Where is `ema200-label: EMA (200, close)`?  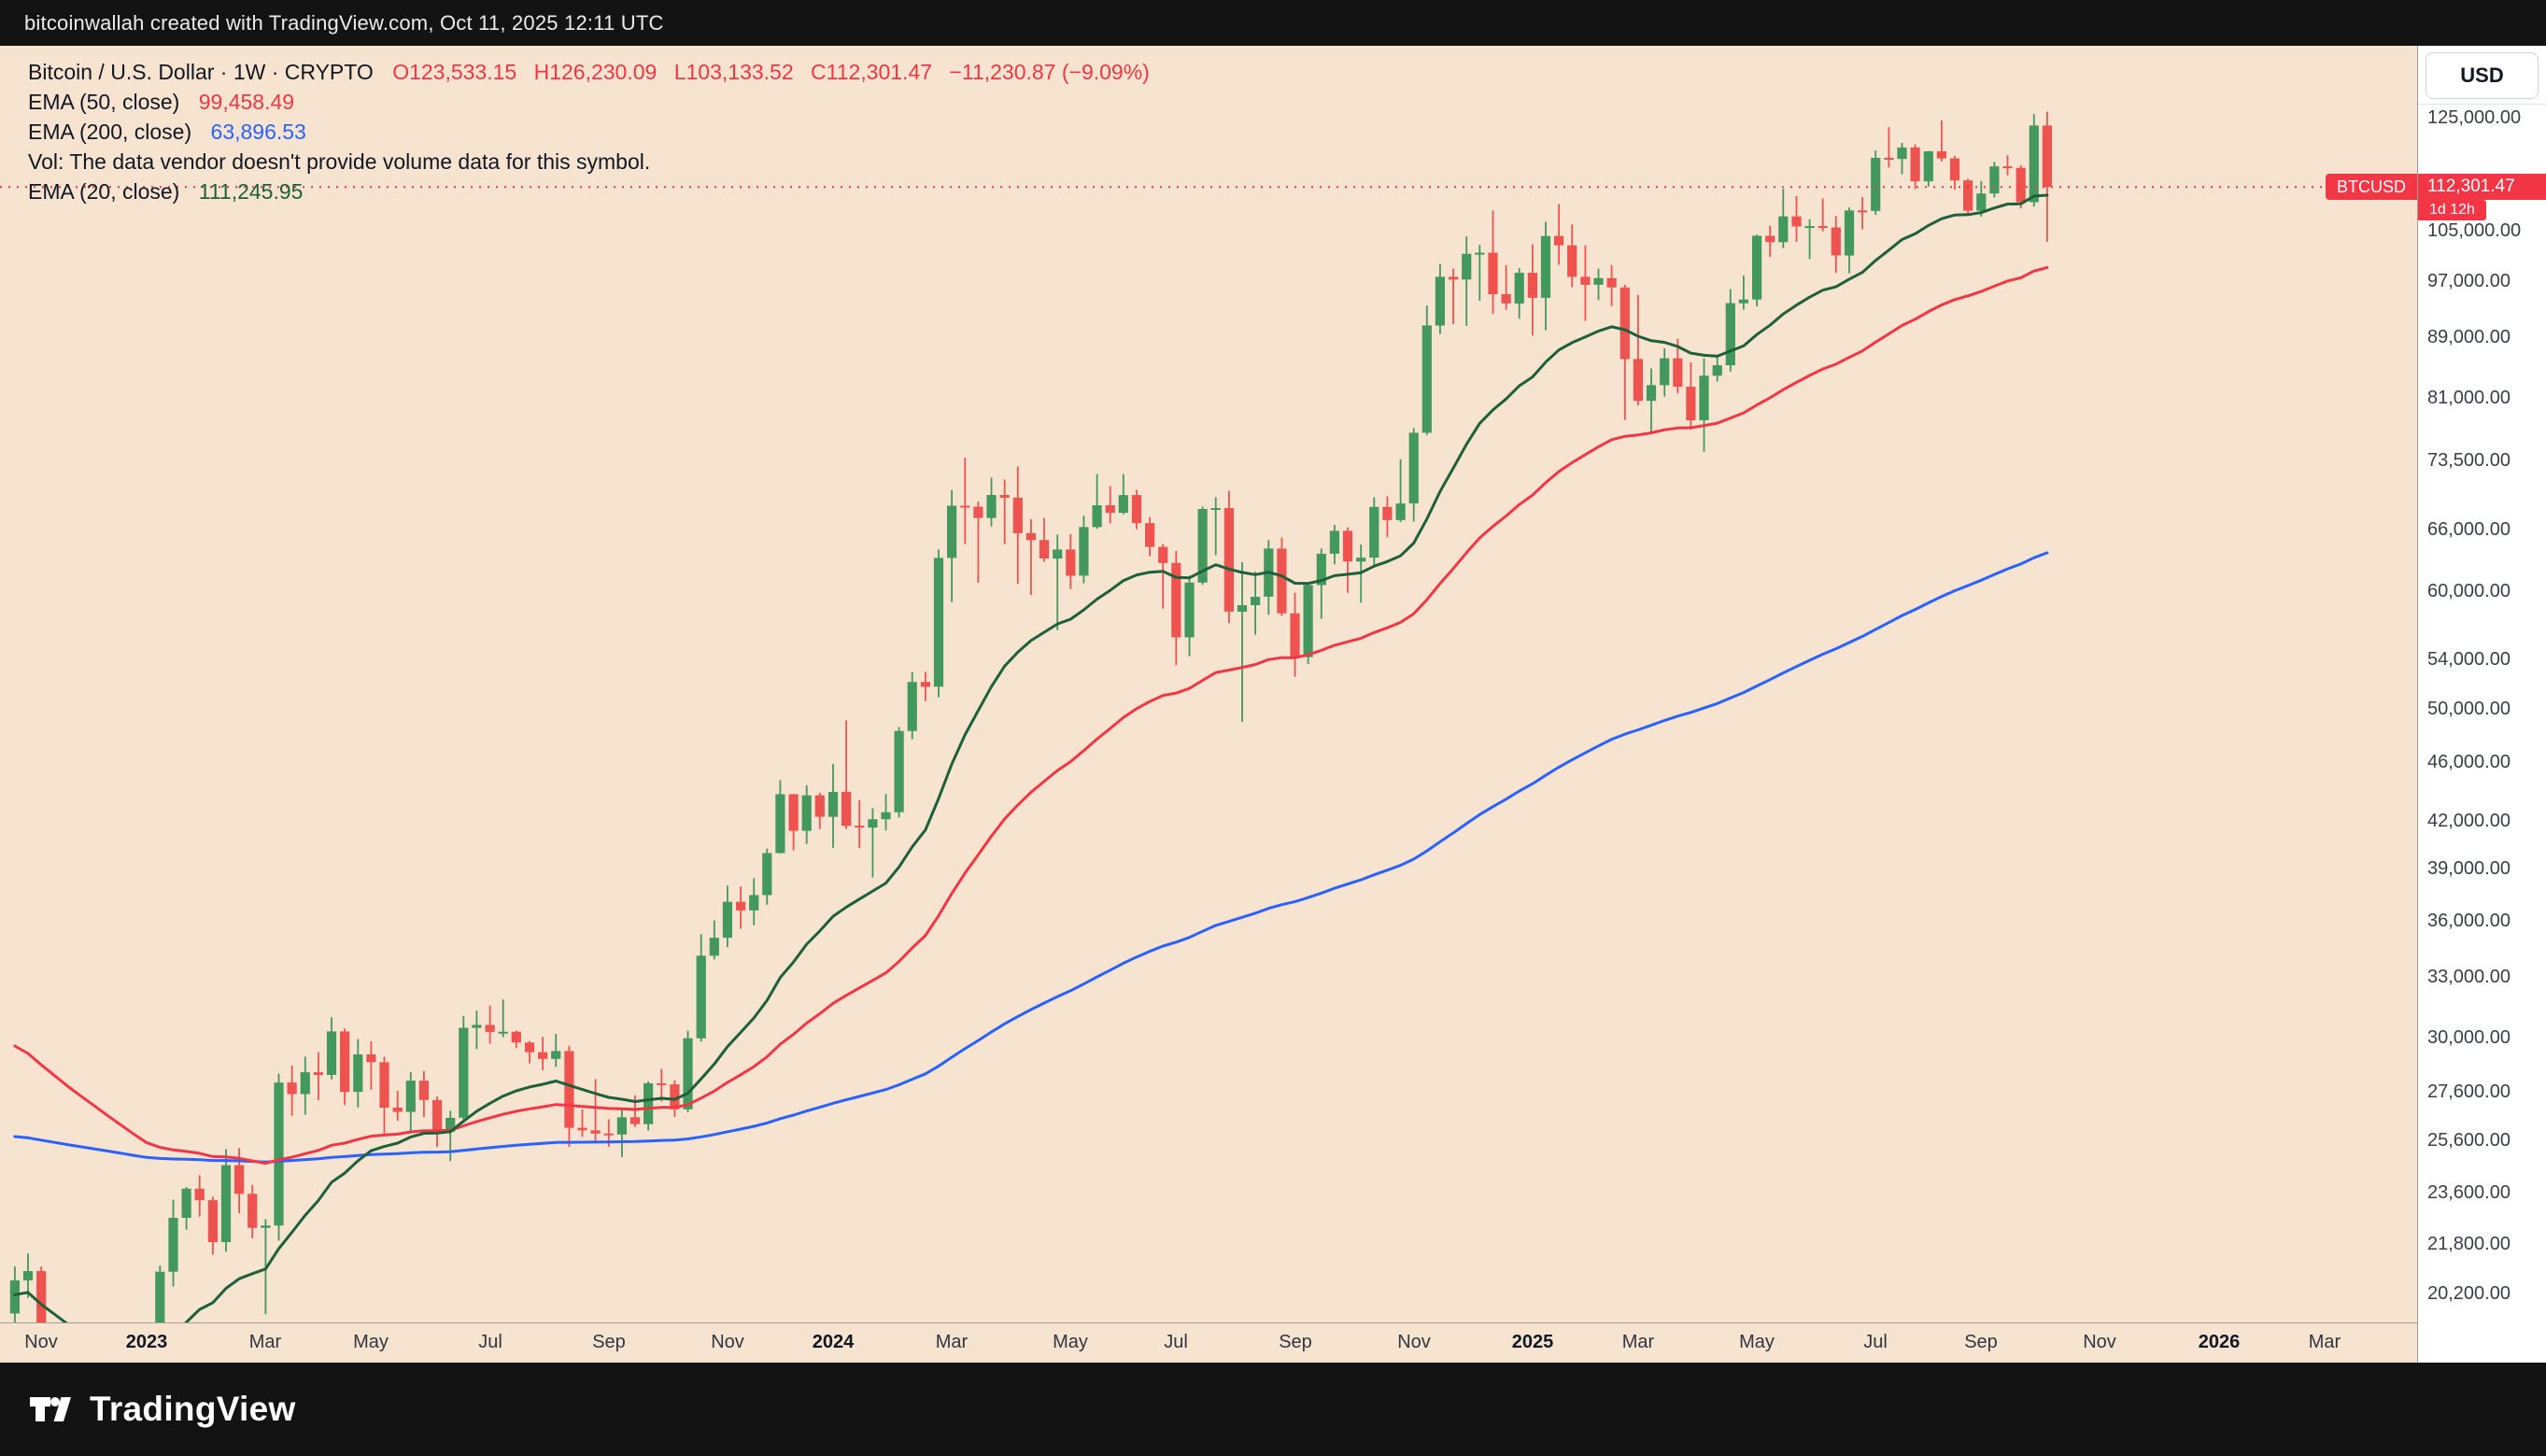
ema200-label: EMA (200, close) is located at coordinates (110, 132).